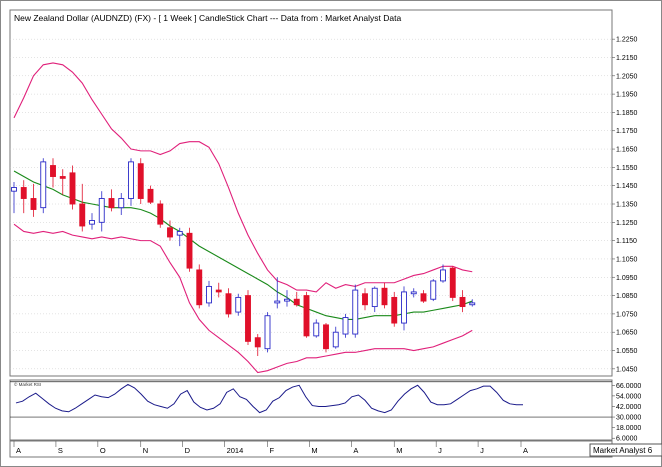 This screenshot has width=662, height=467. I want to click on price-tick-label: 1.0550, so click(627, 351).